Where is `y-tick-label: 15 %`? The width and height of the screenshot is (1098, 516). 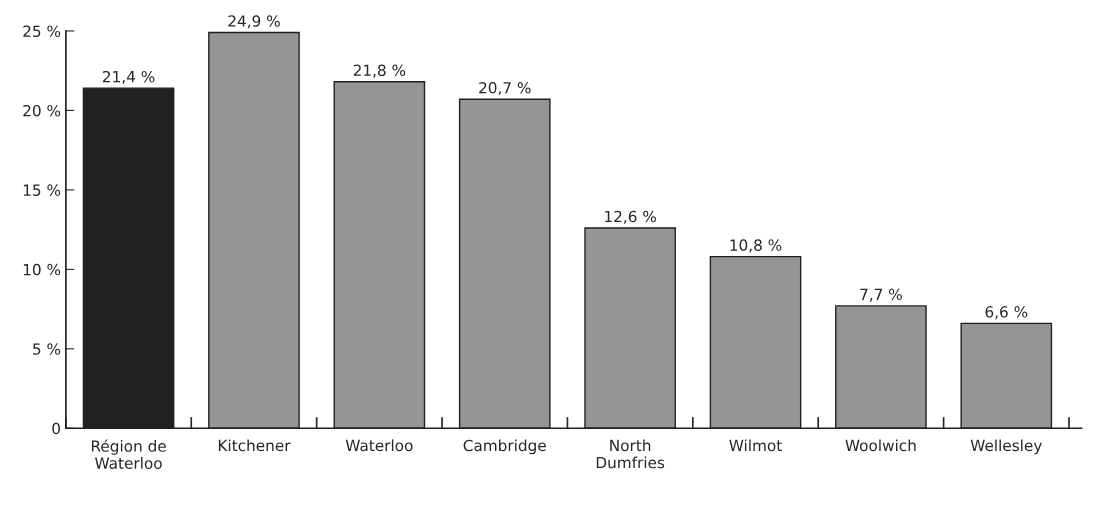
y-tick-label: 15 % is located at coordinates (42, 190).